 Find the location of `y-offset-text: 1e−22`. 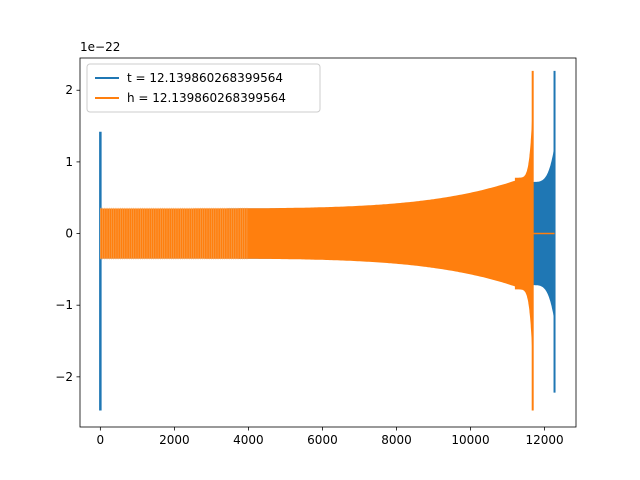

y-offset-text: 1e−22 is located at coordinates (100, 47).